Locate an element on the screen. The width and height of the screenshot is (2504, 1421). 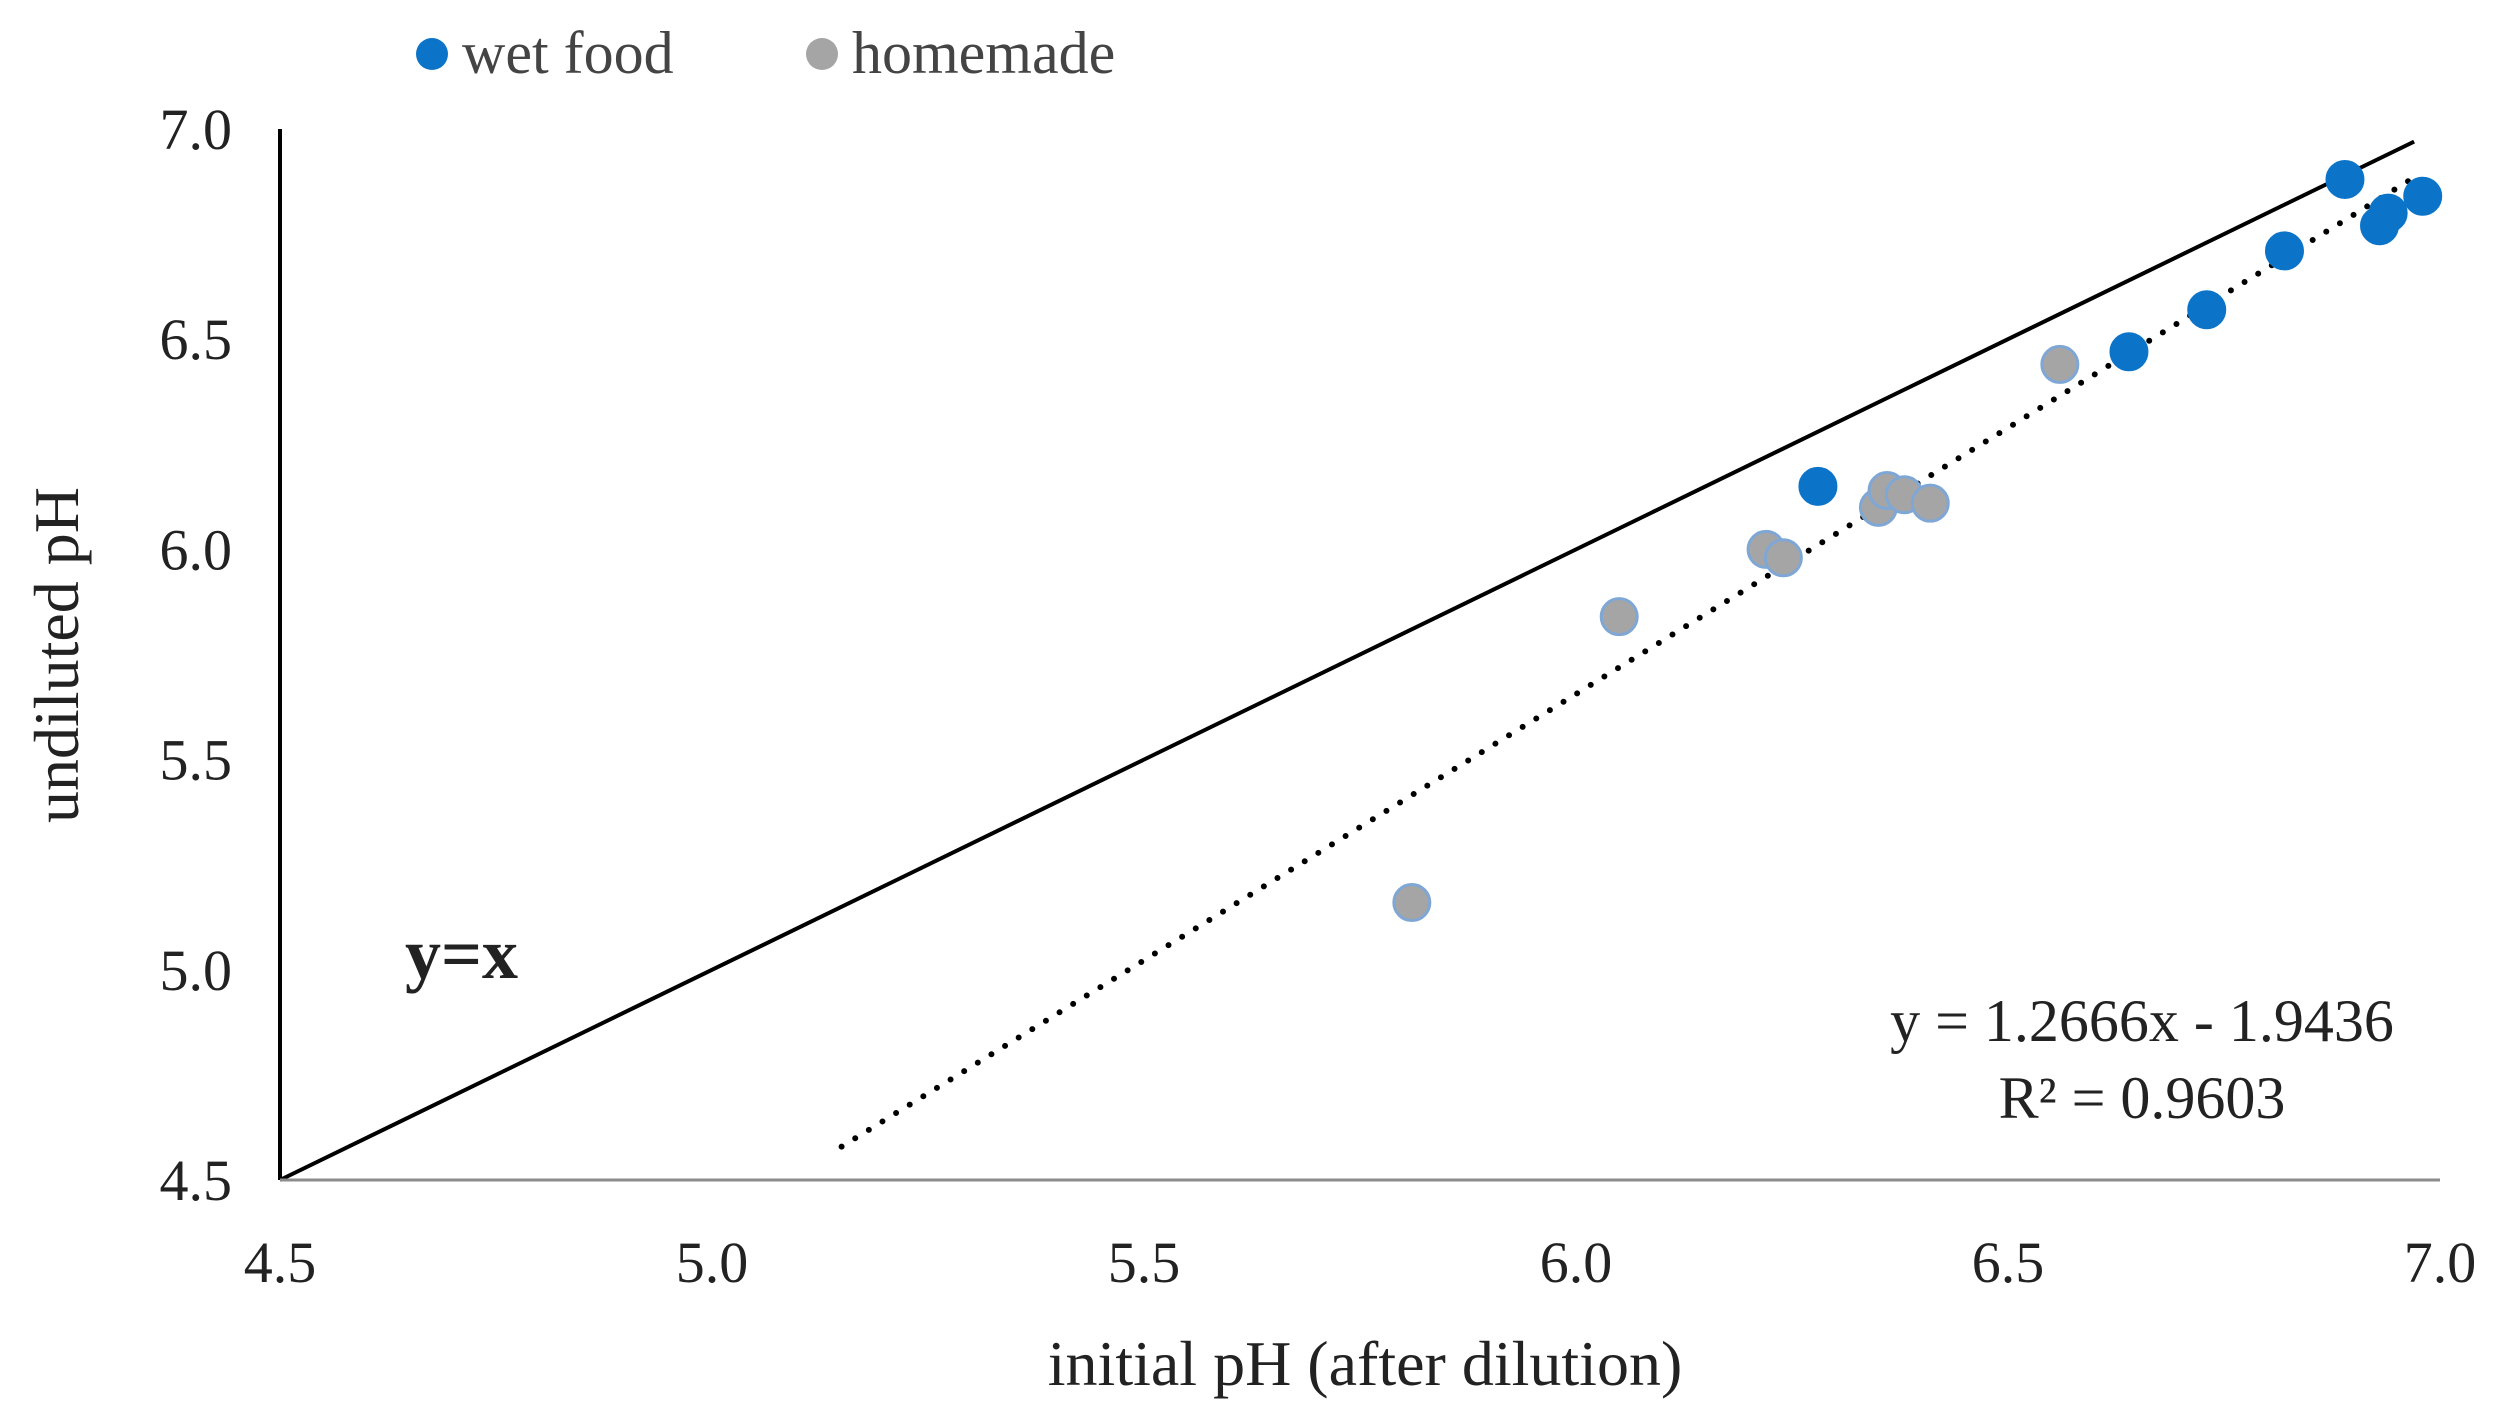
y-tick-label-5: 7.0 is located at coordinates (196, 129).